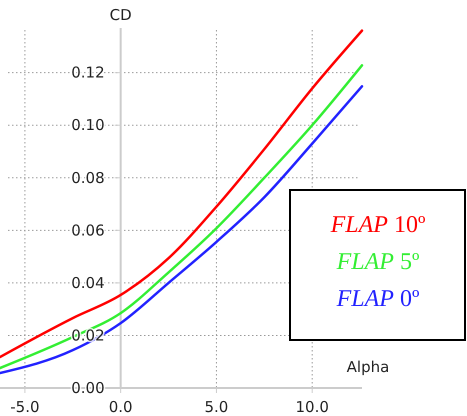 This screenshot has height=416, width=467. What do you see at coordinates (216, 407) in the screenshot?
I see `x-tick-label: 5.0` at bounding box center [216, 407].